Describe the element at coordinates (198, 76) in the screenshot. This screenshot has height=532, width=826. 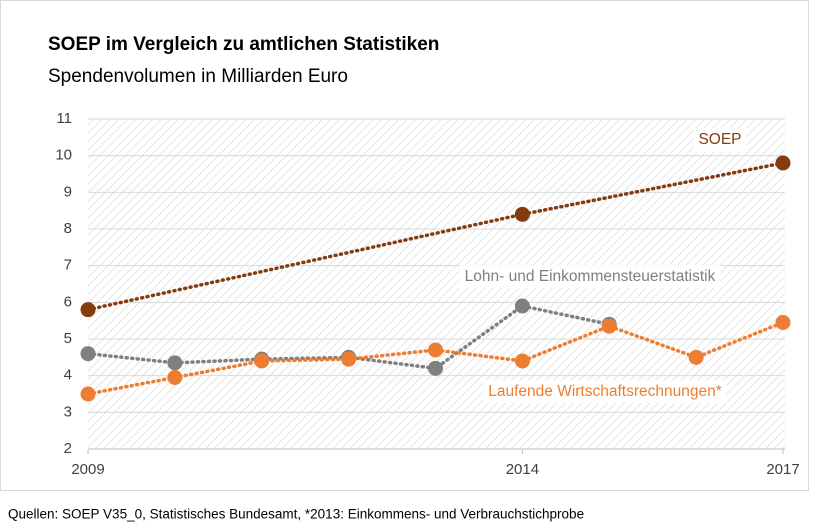
I see `chart-subtitle: Spendenvolumen in Milliarden Euro` at that location.